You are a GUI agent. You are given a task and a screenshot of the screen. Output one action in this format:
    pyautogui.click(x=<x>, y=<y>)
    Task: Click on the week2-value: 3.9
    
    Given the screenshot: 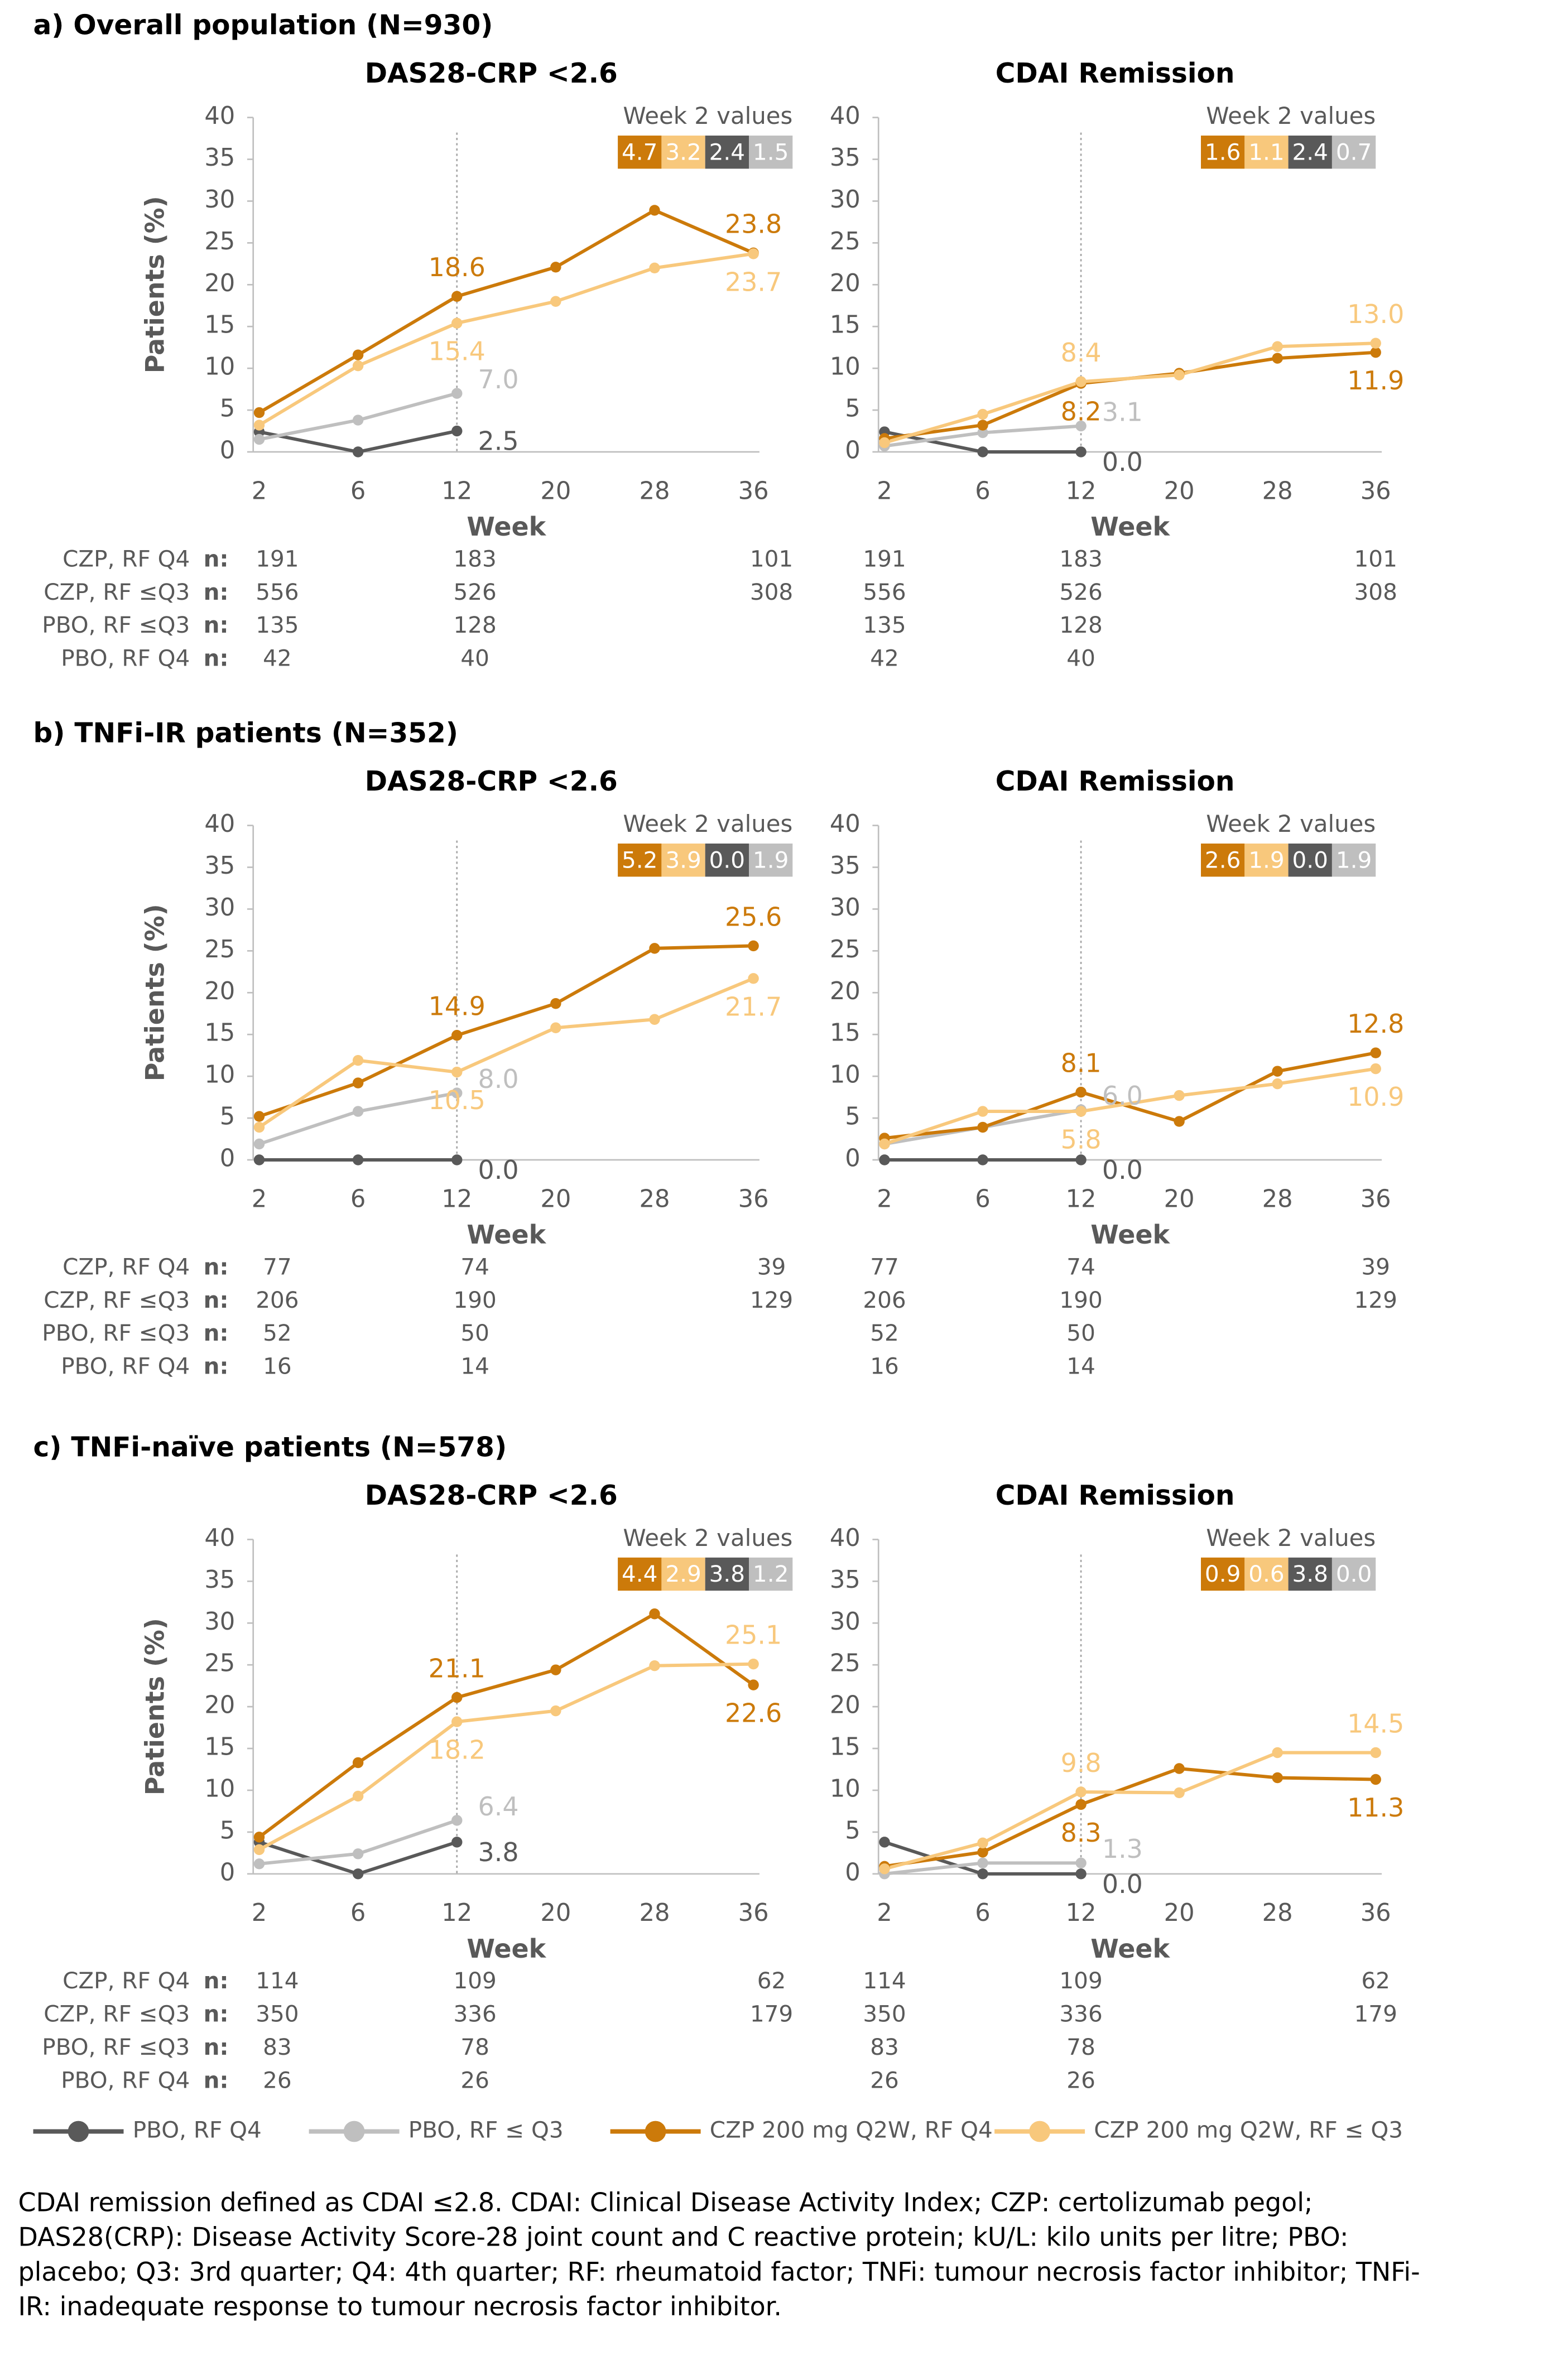 What is the action you would take?
    pyautogui.click(x=683, y=860)
    